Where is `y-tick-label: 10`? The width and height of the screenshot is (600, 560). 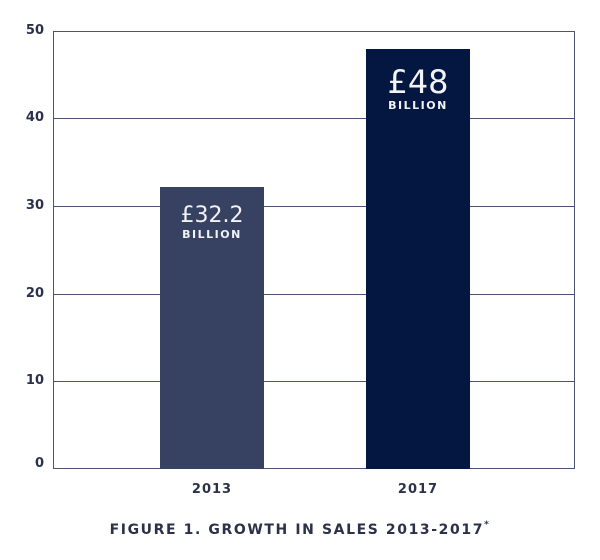 y-tick-label: 10 is located at coordinates (34, 380).